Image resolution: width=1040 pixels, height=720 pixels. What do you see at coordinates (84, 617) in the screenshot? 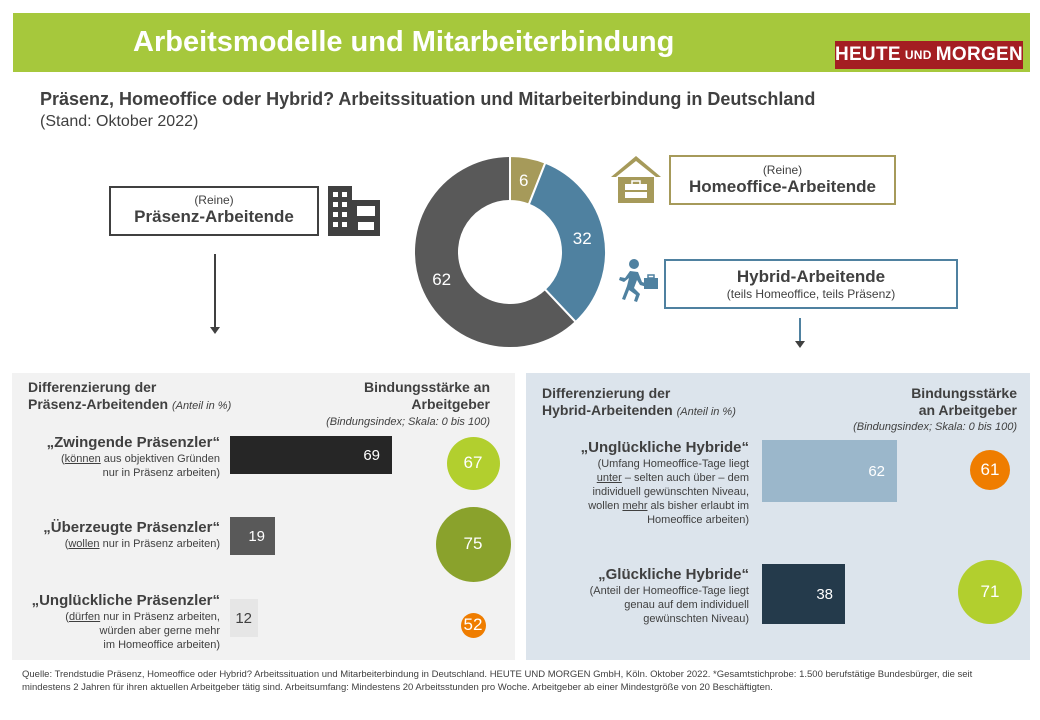
I see `desc-underline: dürfen` at bounding box center [84, 617].